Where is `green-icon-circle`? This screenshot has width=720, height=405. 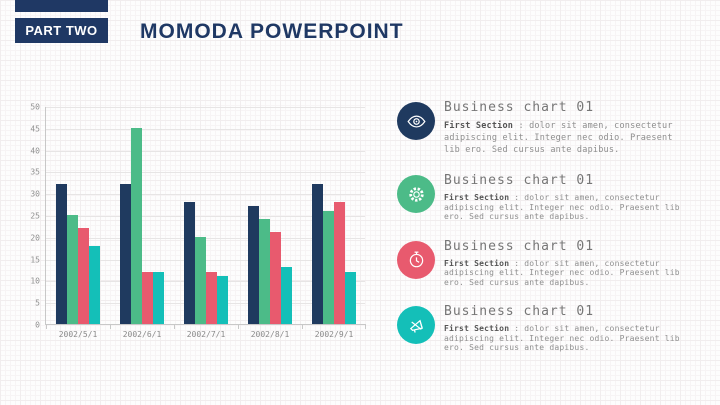 green-icon-circle is located at coordinates (416, 194).